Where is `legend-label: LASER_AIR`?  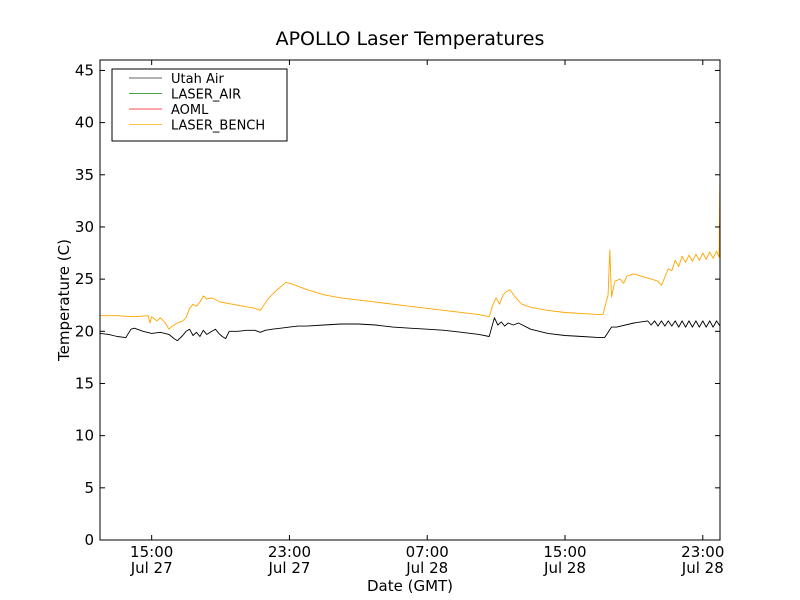
legend-label: LASER_AIR is located at coordinates (206, 95).